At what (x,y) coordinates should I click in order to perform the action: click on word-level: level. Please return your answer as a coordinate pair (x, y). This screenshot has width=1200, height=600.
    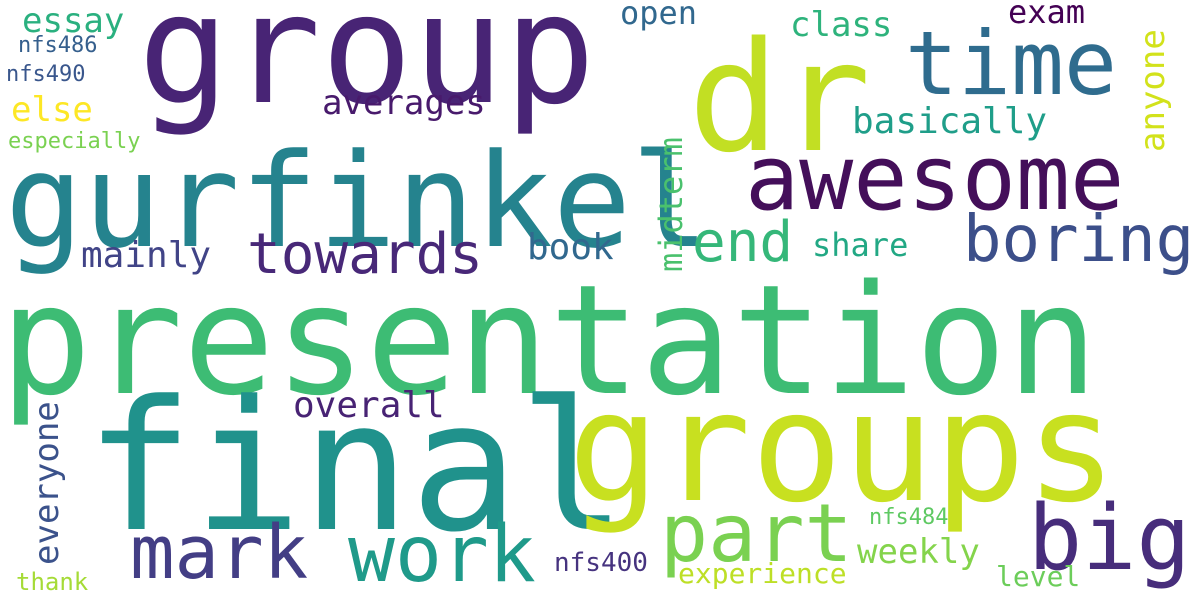
    Looking at the image, I should click on (1038, 576).